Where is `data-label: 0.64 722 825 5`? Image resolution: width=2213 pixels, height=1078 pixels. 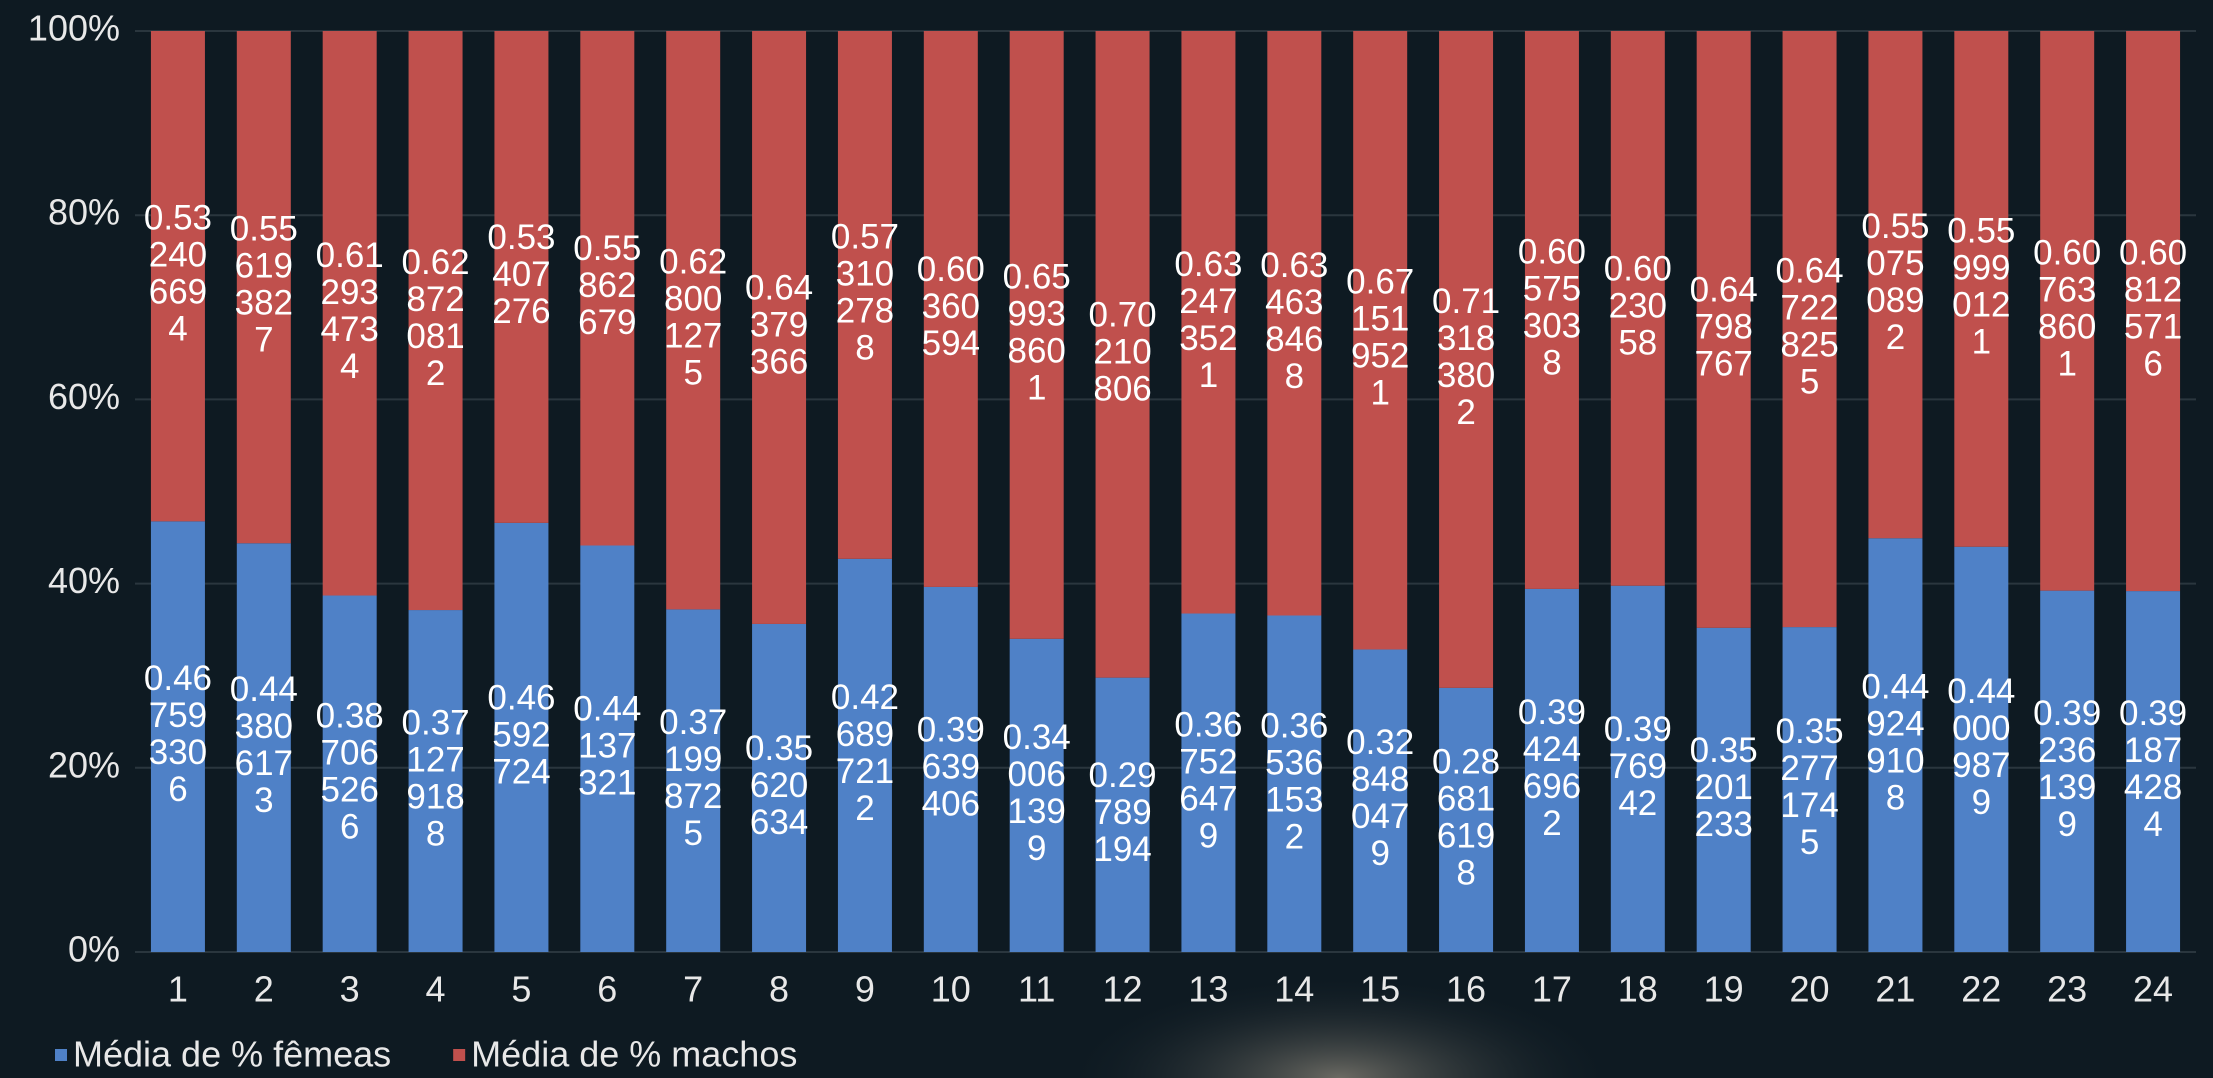
data-label: 0.64 722 825 5 is located at coordinates (1810, 327).